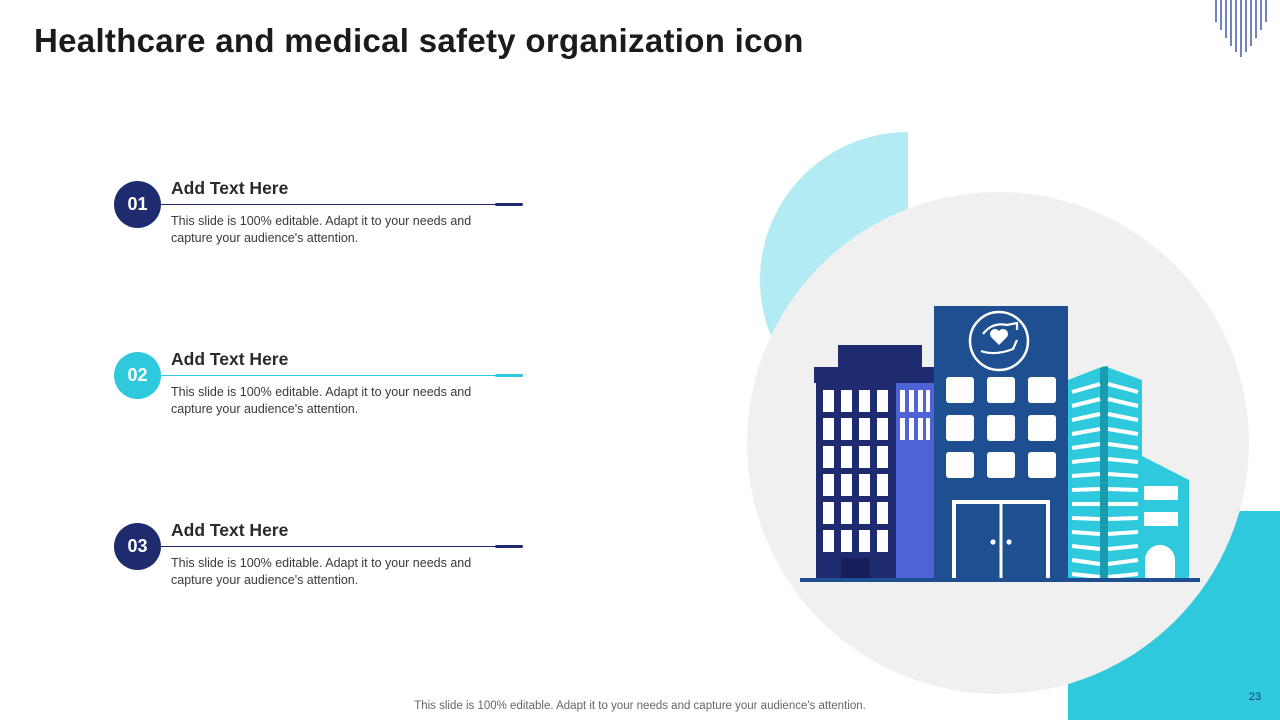  Describe the element at coordinates (137, 375) in the screenshot. I see `number-badge: 02` at that location.